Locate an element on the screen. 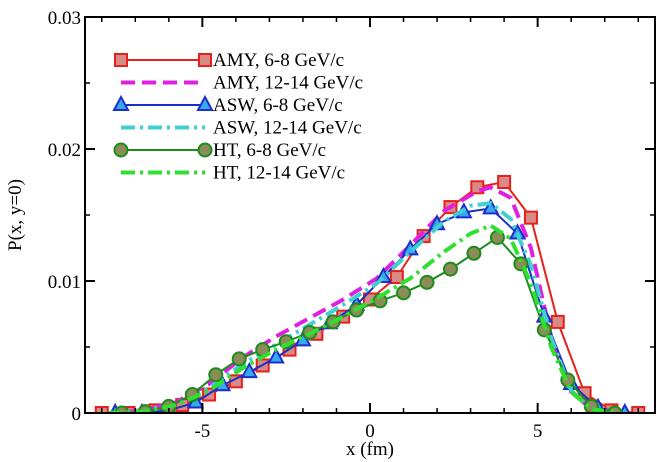  legend-label: AMY, 12-14 GeV/c is located at coordinates (288, 83).